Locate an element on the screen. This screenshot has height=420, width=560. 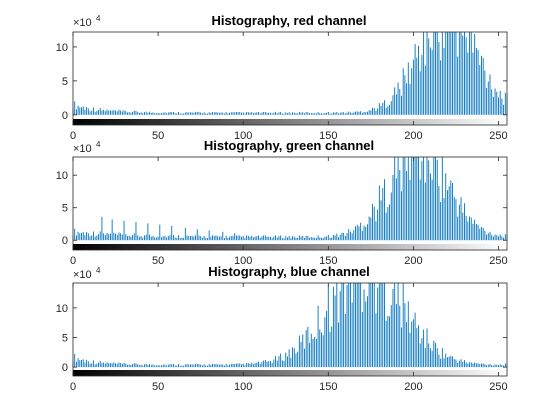
chart-title: Histography, blue channel is located at coordinates (289, 271).